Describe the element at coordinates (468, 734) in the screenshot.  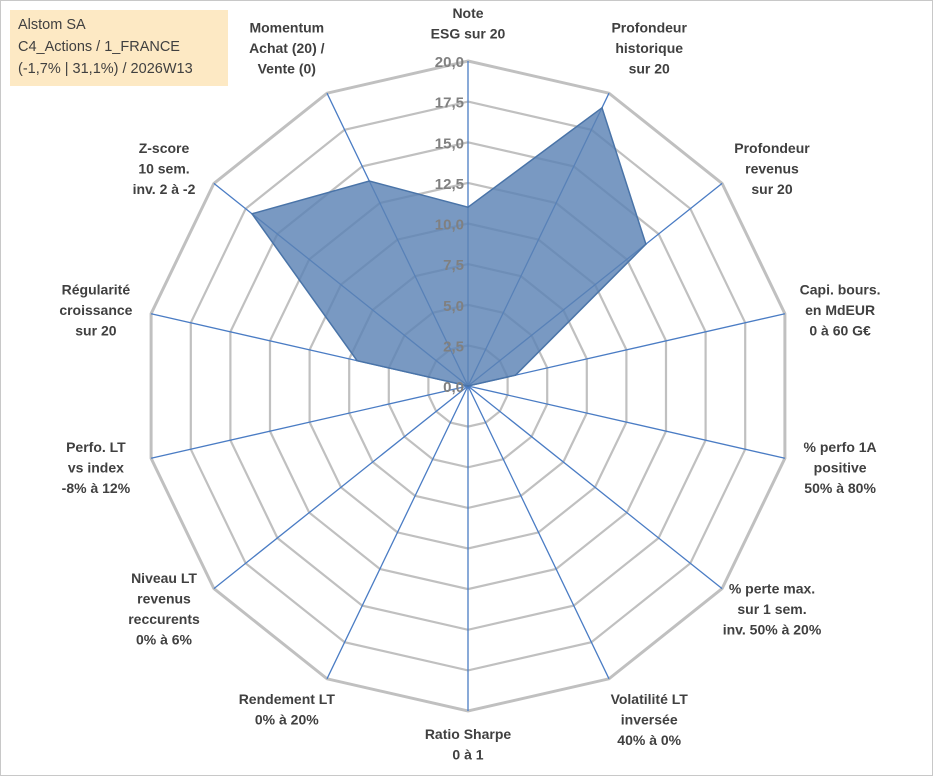
I see `axis-label-7-line-0: Ratio Sharpe` at that location.